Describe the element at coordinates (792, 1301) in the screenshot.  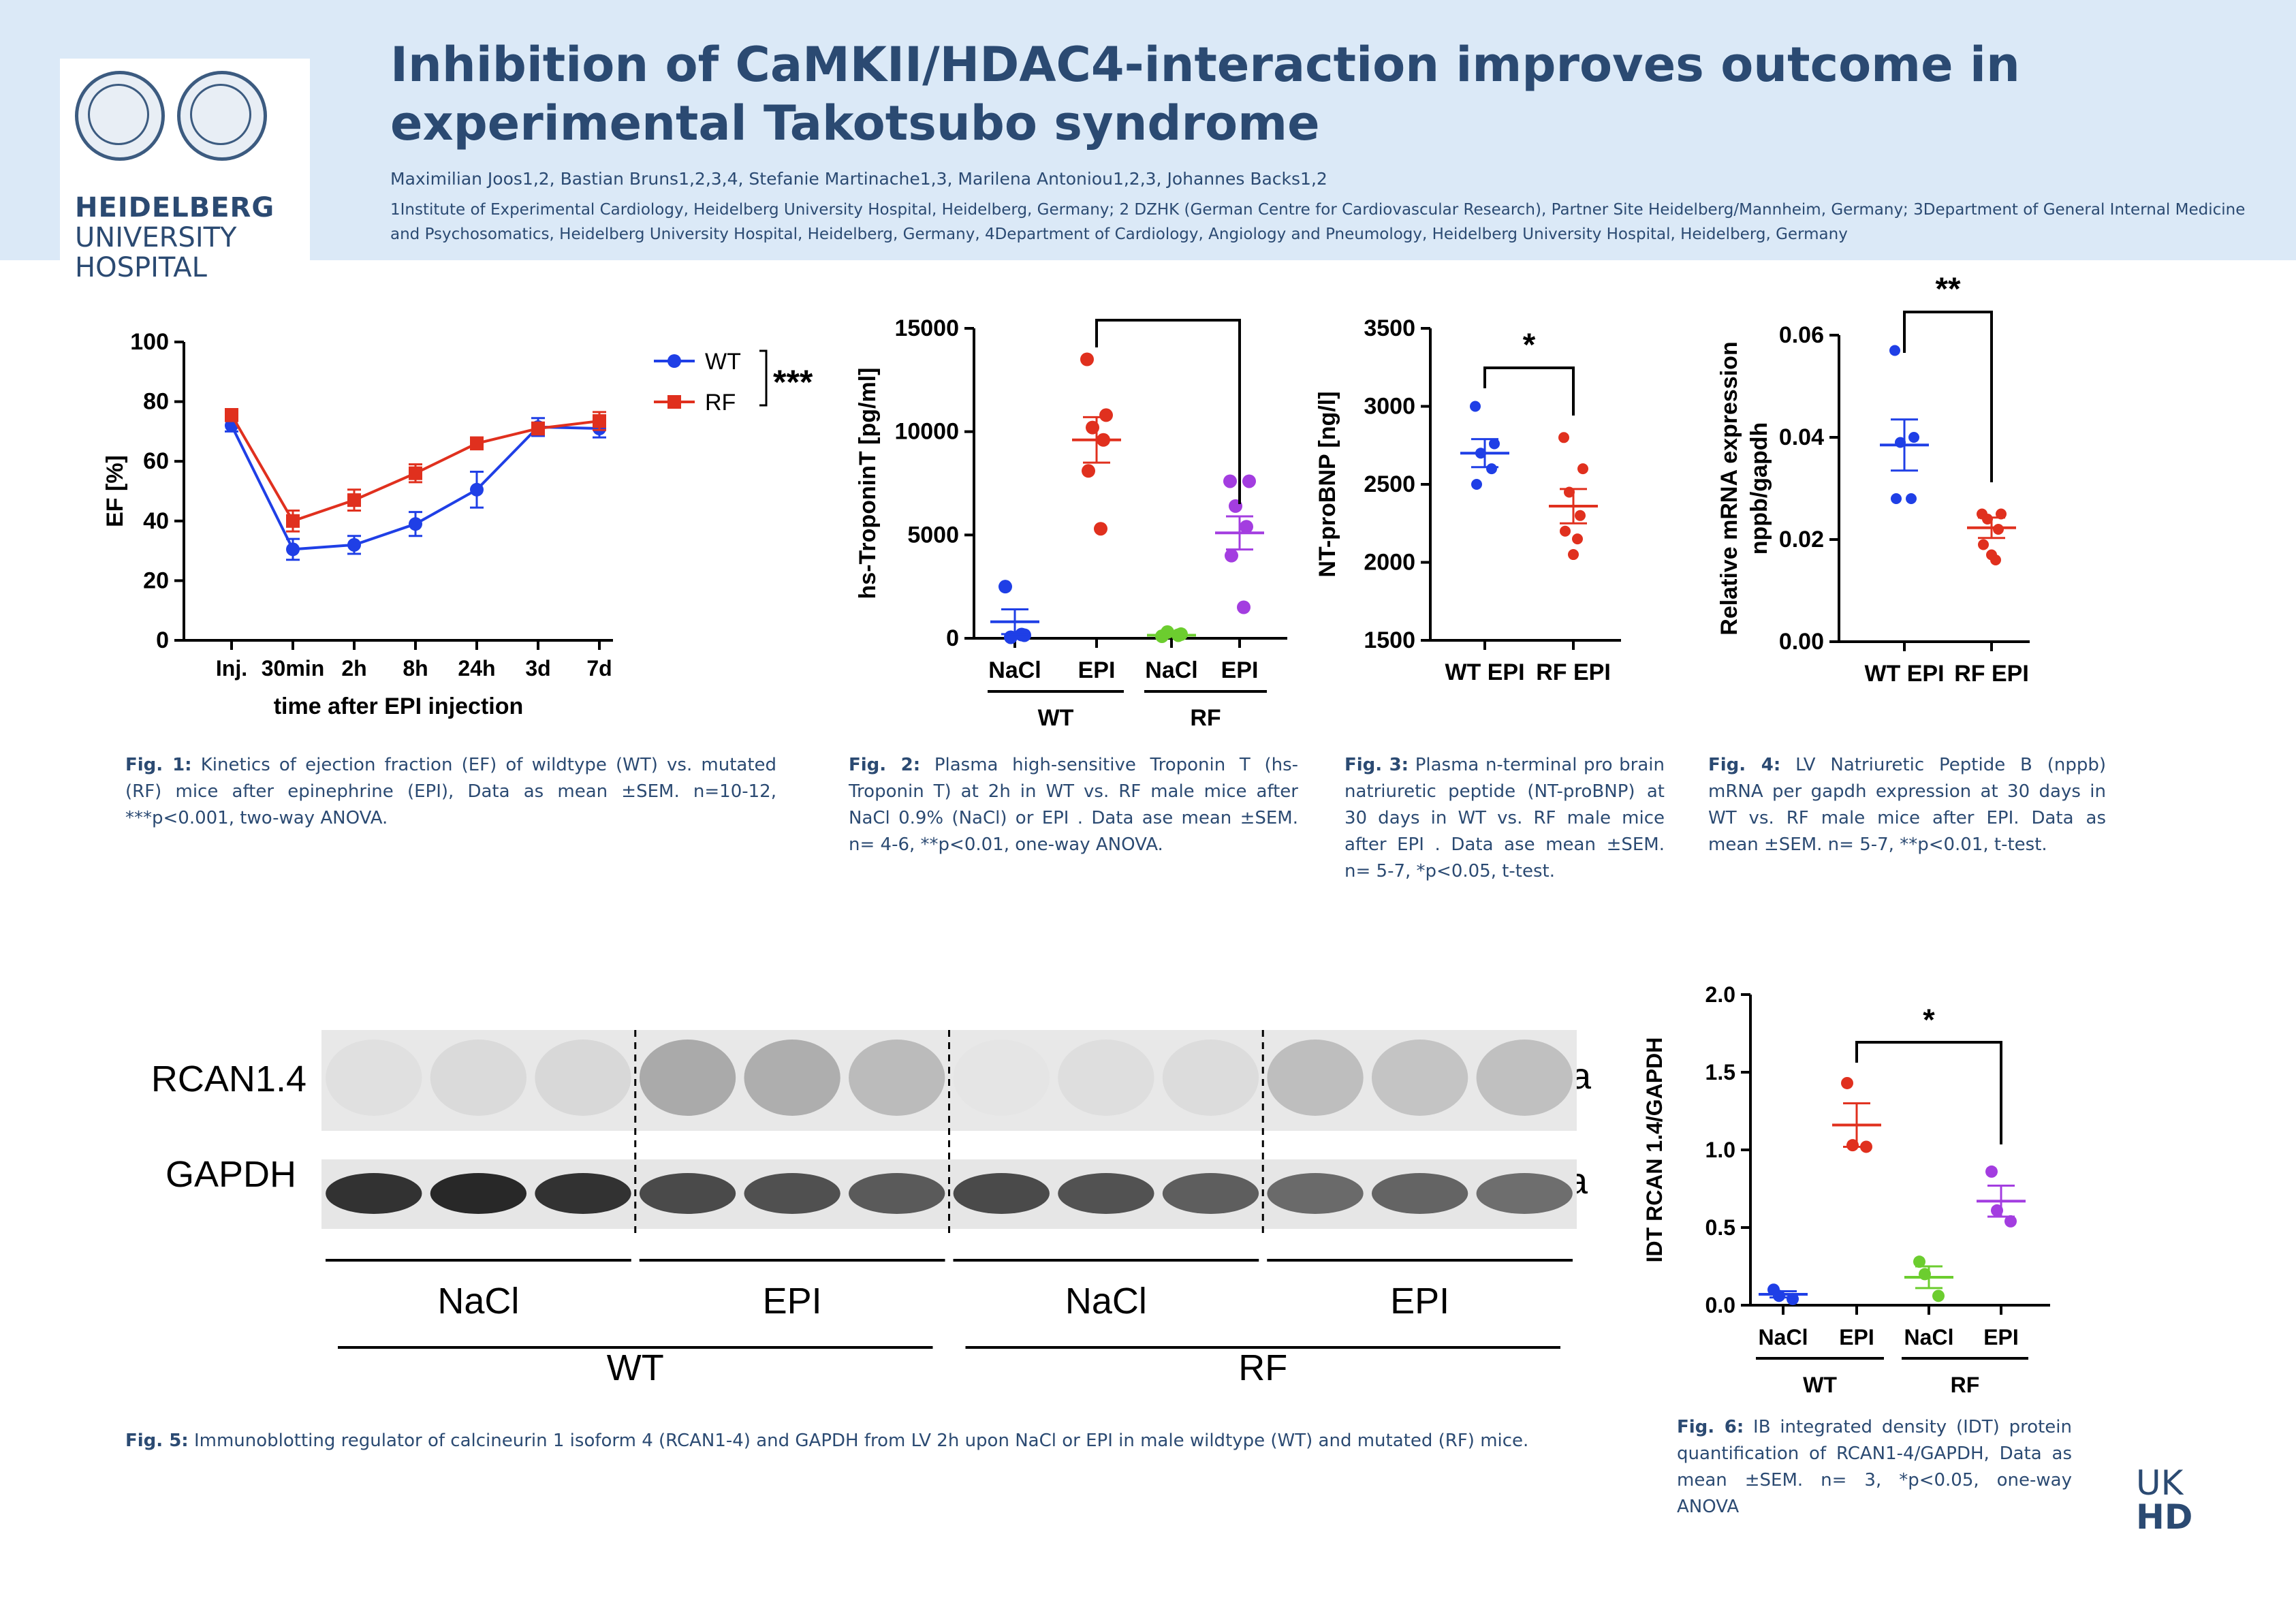
I see `lane-label: EPI` at that location.